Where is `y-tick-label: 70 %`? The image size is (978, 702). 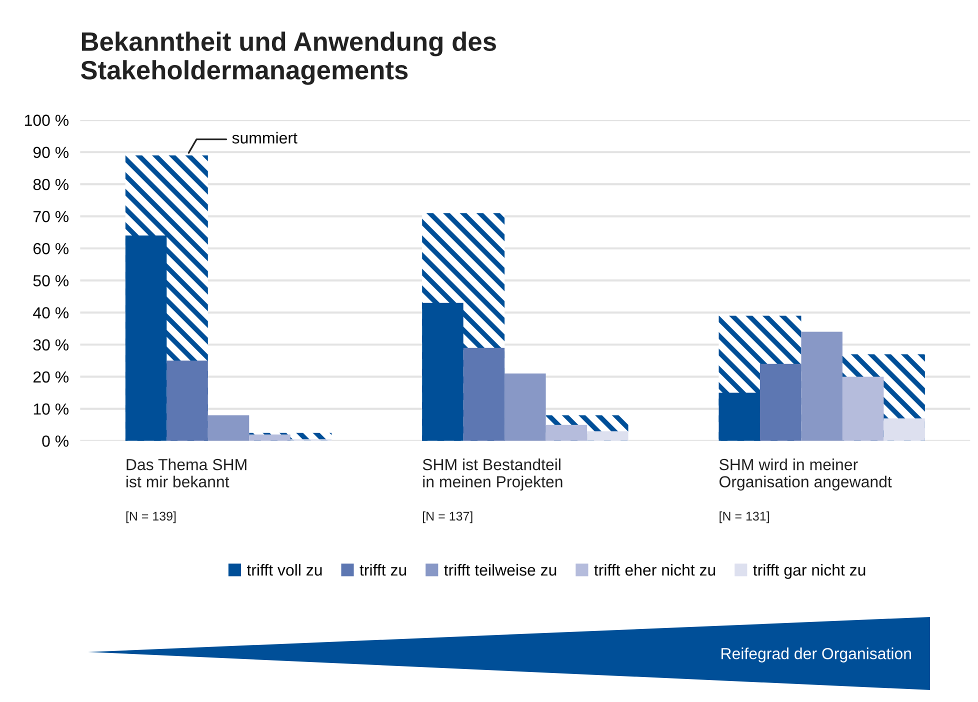
y-tick-label: 70 % is located at coordinates (51, 216).